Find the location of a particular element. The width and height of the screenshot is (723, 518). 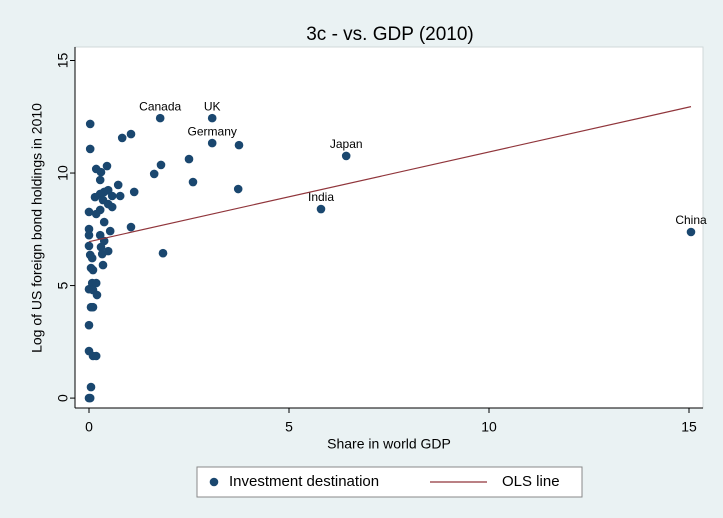

legend is located at coordinates (389, 482).